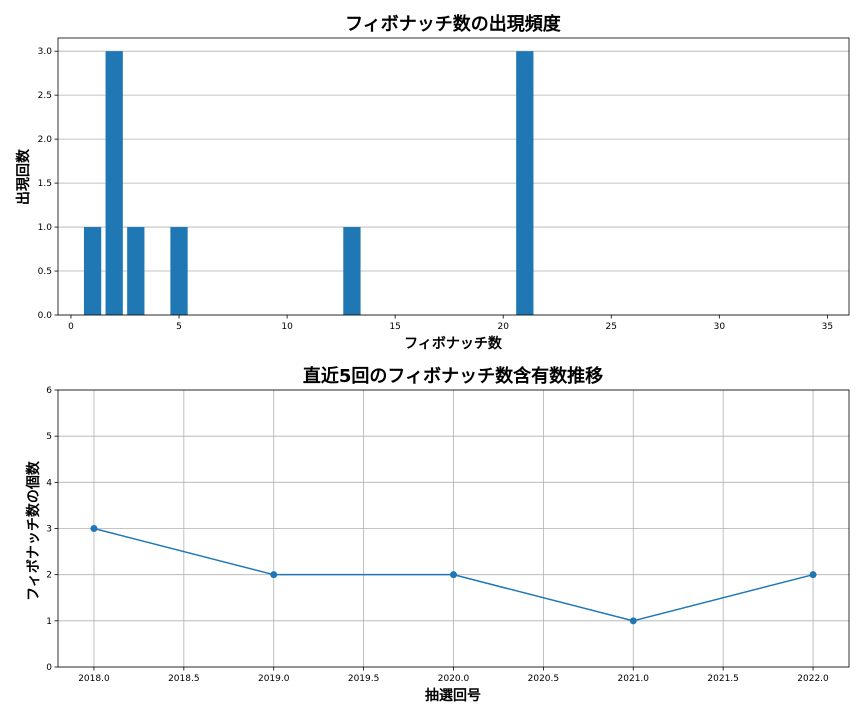  What do you see at coordinates (184, 679) in the screenshot?
I see `chart2-x-tick-label: 2018.5` at bounding box center [184, 679].